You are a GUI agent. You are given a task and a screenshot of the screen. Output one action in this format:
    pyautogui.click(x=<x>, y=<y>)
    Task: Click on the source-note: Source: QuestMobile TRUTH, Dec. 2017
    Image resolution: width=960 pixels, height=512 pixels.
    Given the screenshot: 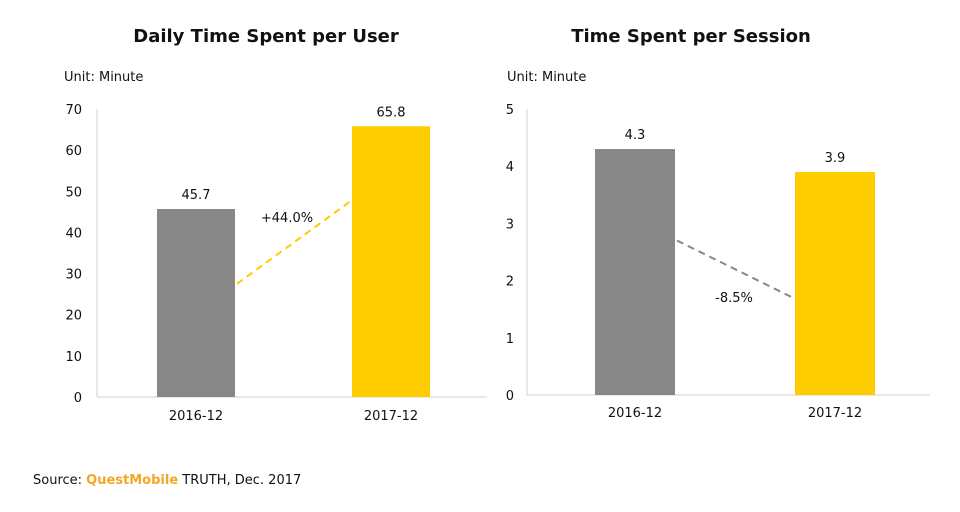 What is the action you would take?
    pyautogui.click(x=167, y=480)
    